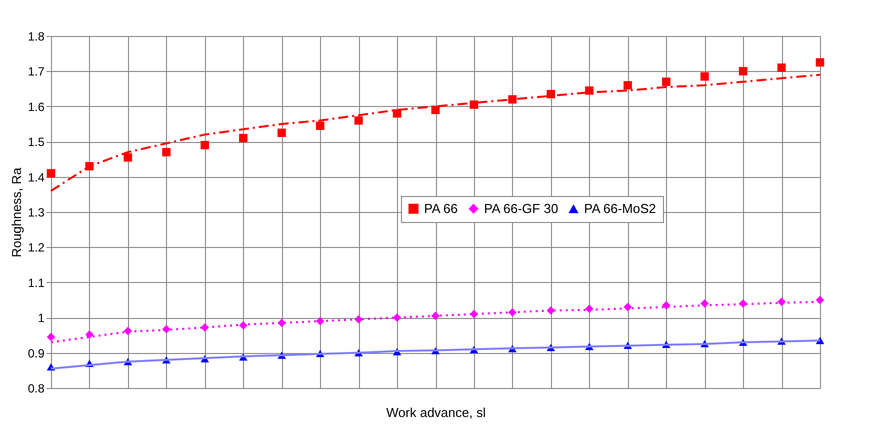  I want to click on legend-label: PA 66-MoS2, so click(620, 208).